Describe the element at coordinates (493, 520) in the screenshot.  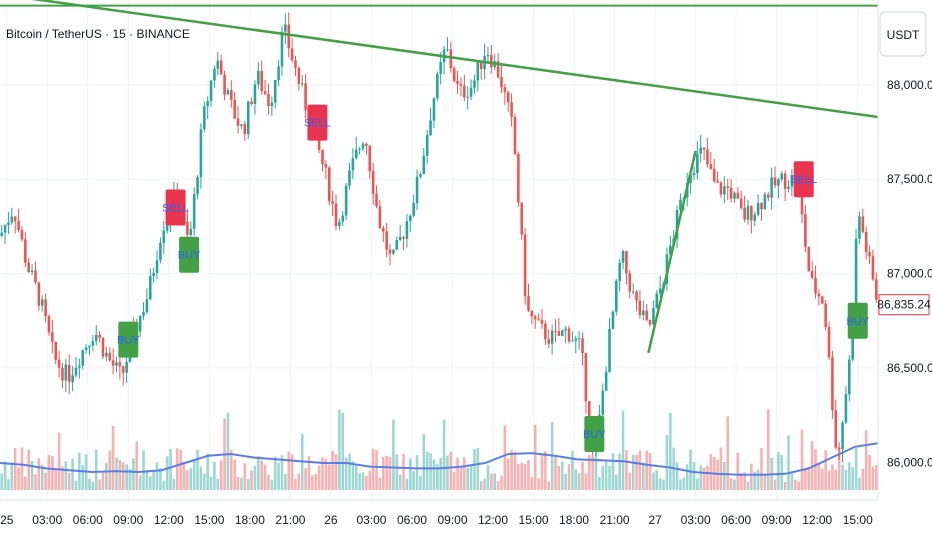
I see `time-tick-label: 12:00` at that location.